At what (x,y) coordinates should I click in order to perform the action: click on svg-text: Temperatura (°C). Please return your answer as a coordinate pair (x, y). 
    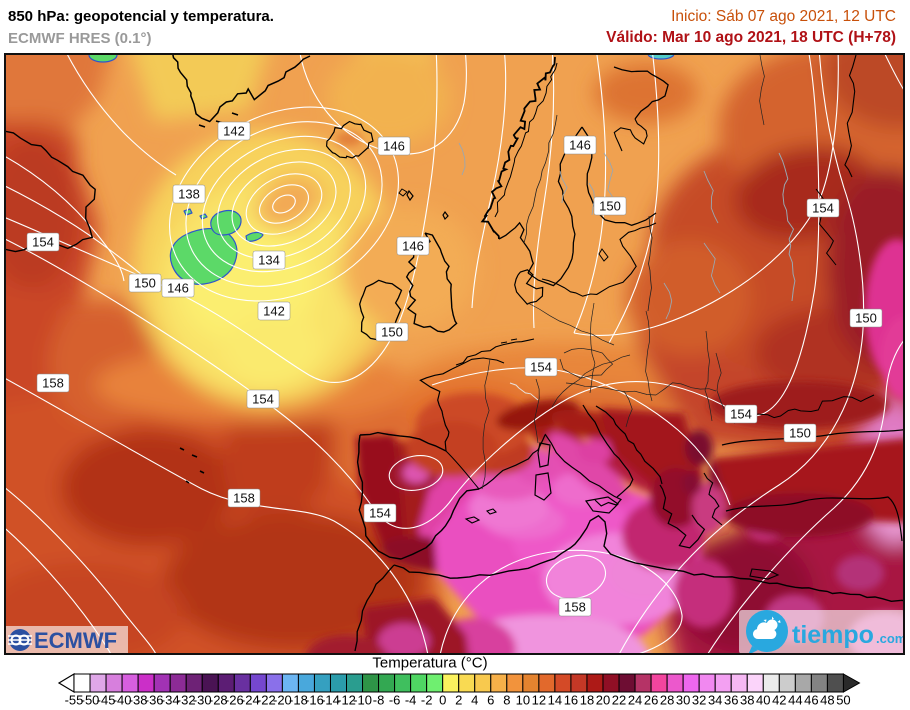
    Looking at the image, I should click on (429, 663).